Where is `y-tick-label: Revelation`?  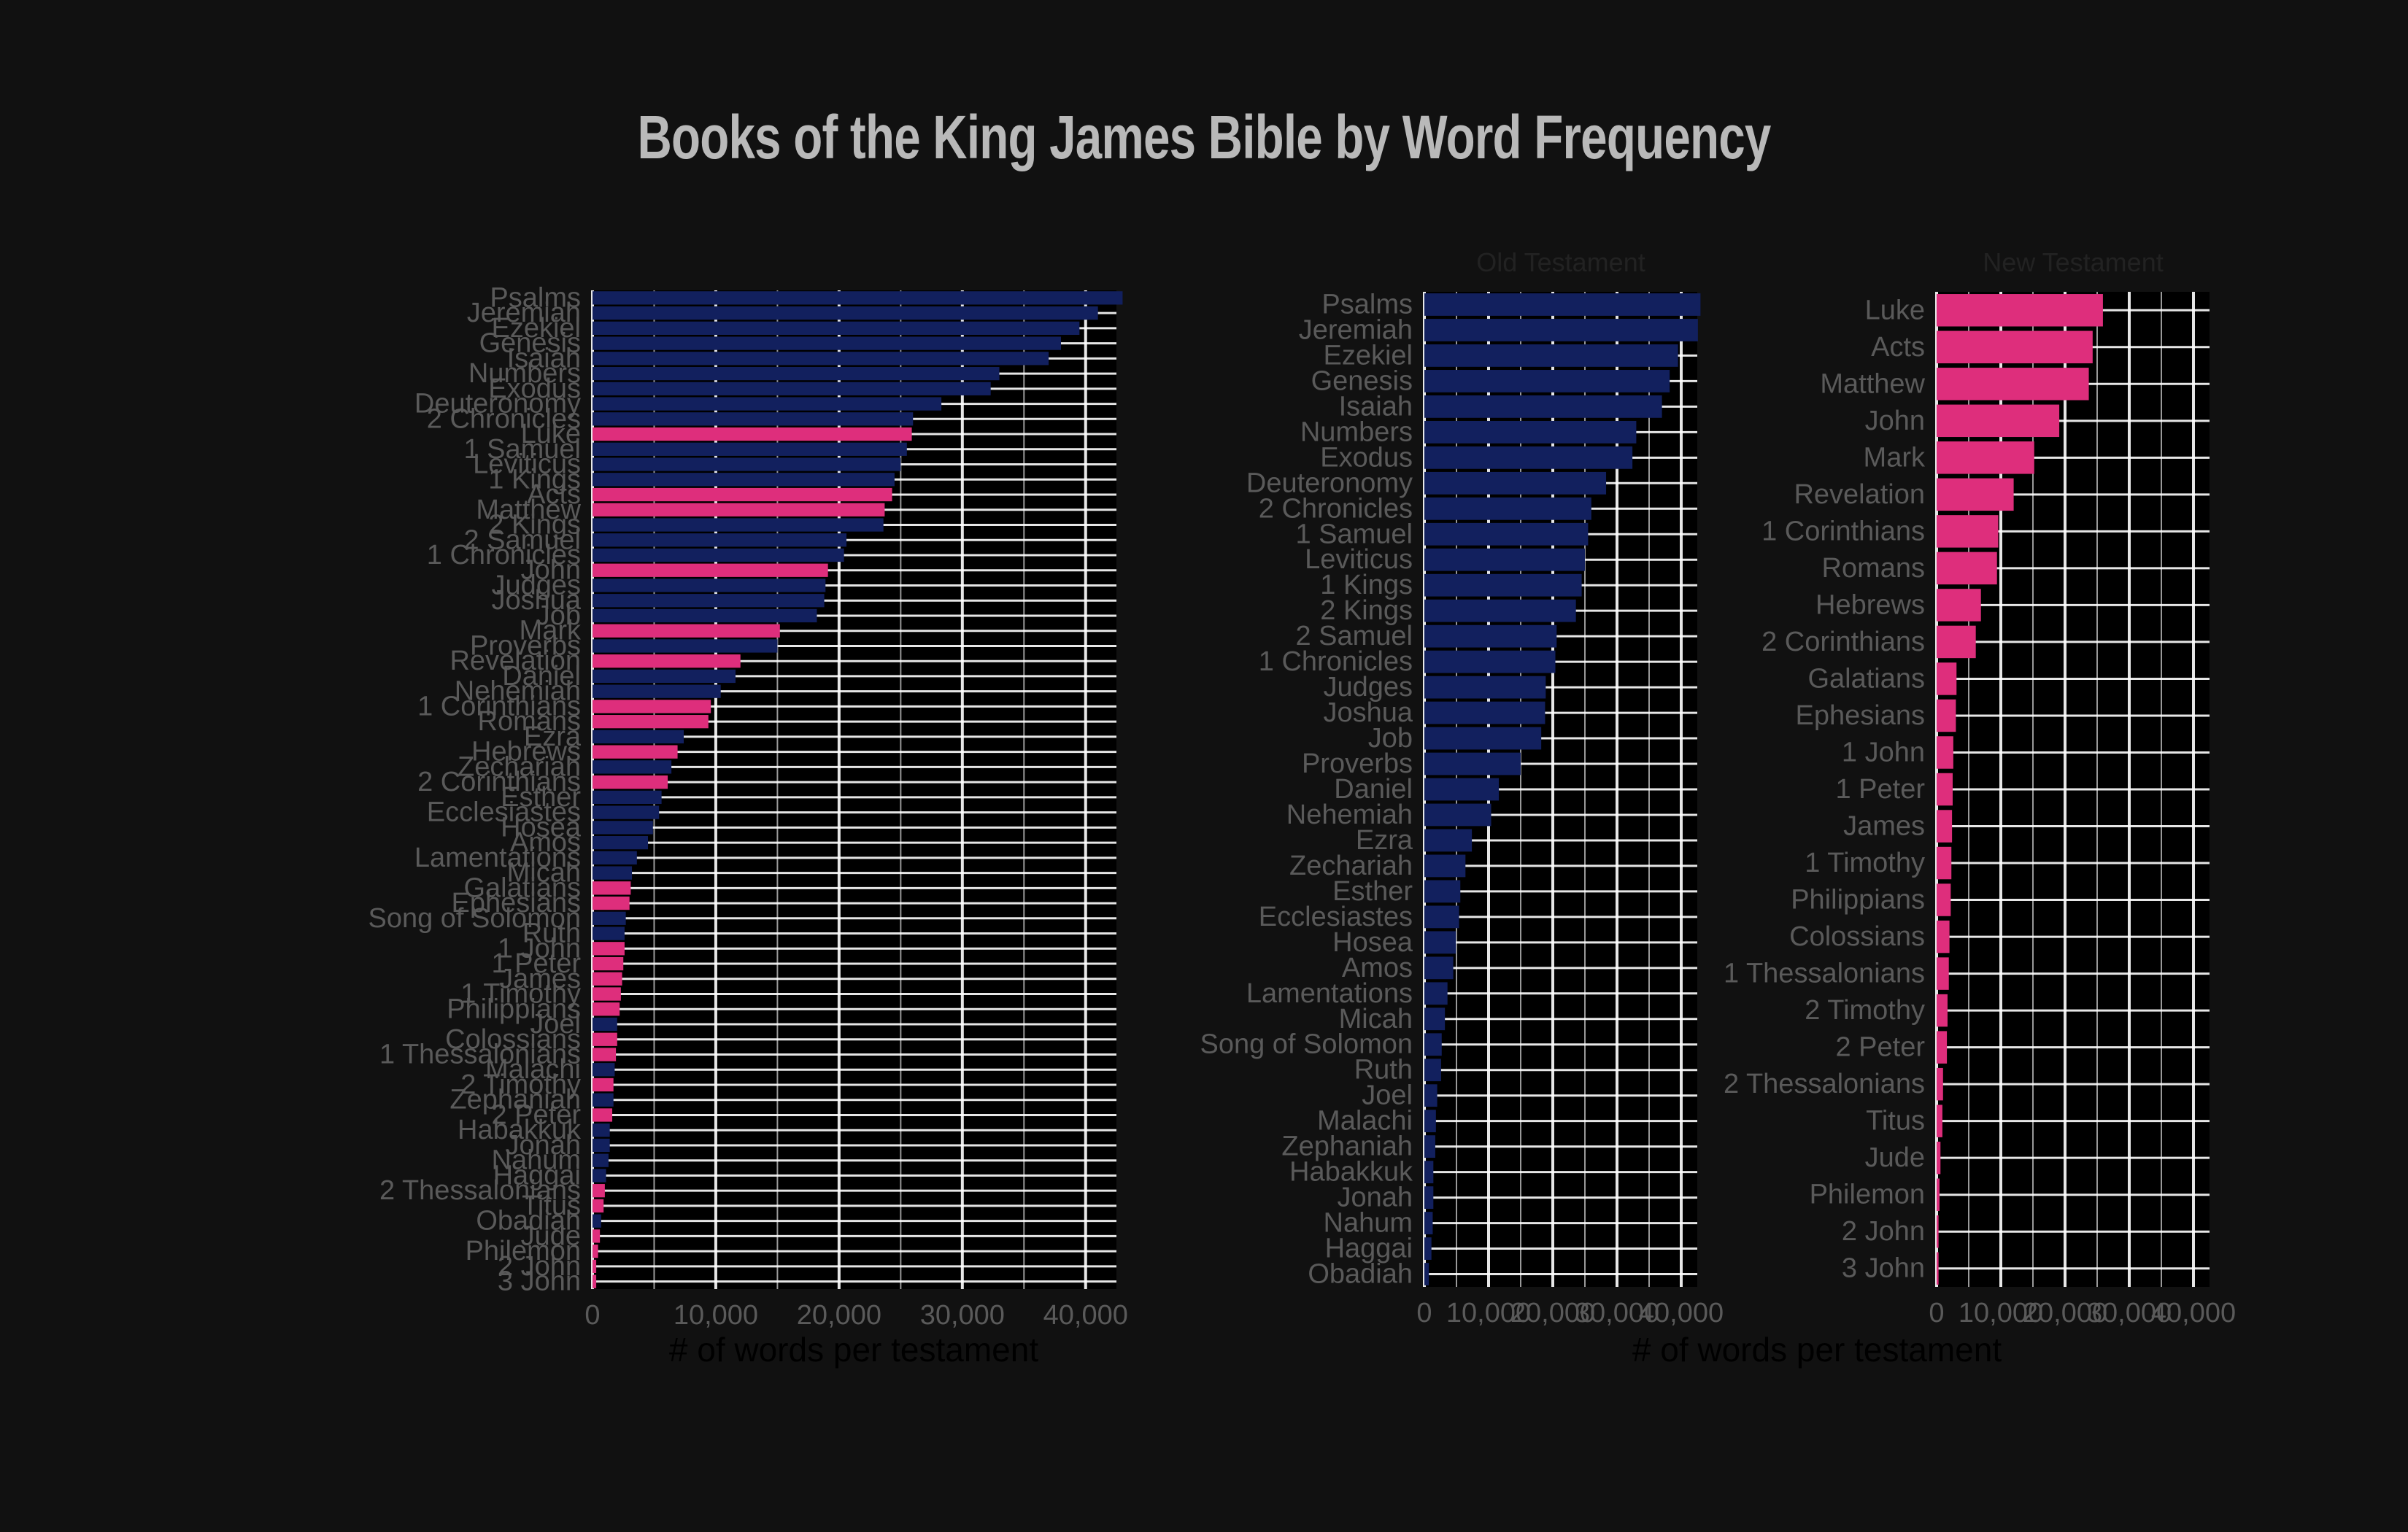
y-tick-label: Revelation is located at coordinates (515, 661).